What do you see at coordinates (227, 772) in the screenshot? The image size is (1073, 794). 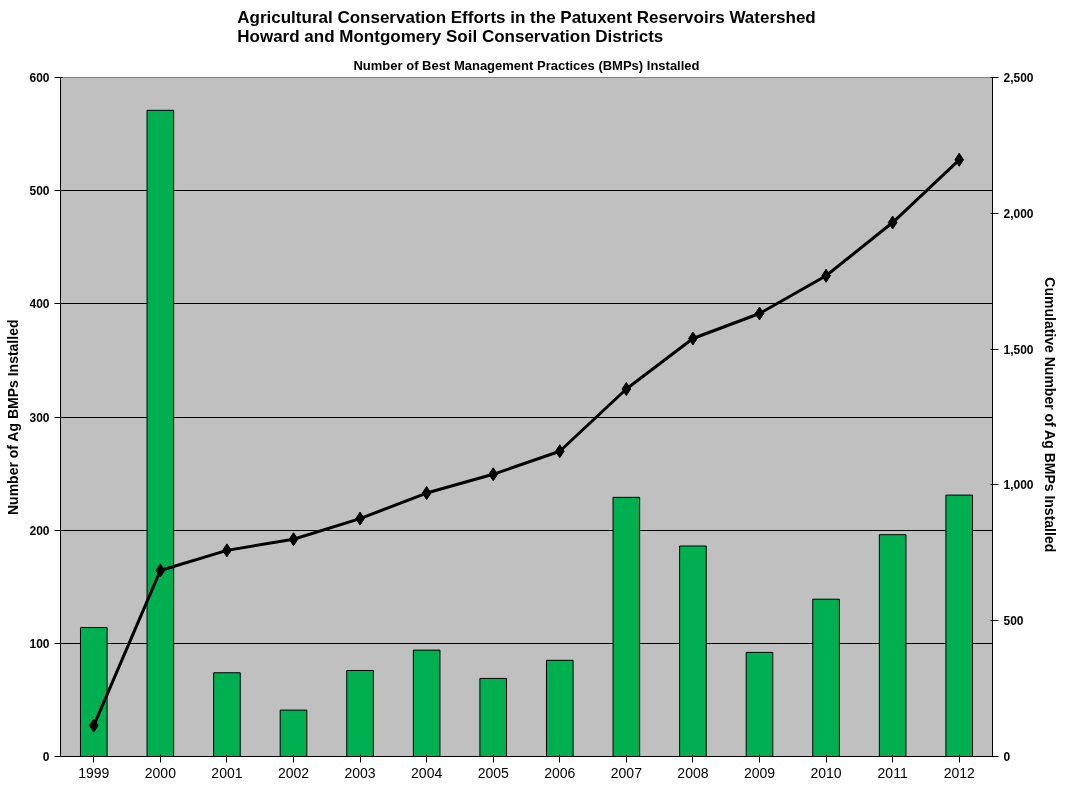 I see `x-tick-label: 2001` at bounding box center [227, 772].